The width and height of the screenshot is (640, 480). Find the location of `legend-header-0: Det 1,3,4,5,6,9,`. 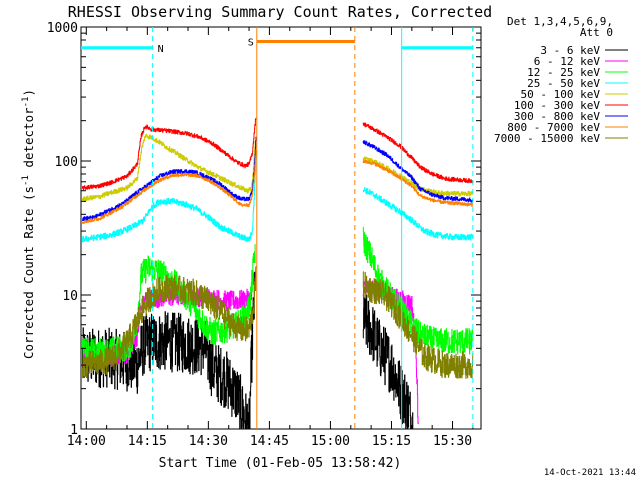

legend-header-0: Det 1,3,4,5,6,9, is located at coordinates (560, 21).